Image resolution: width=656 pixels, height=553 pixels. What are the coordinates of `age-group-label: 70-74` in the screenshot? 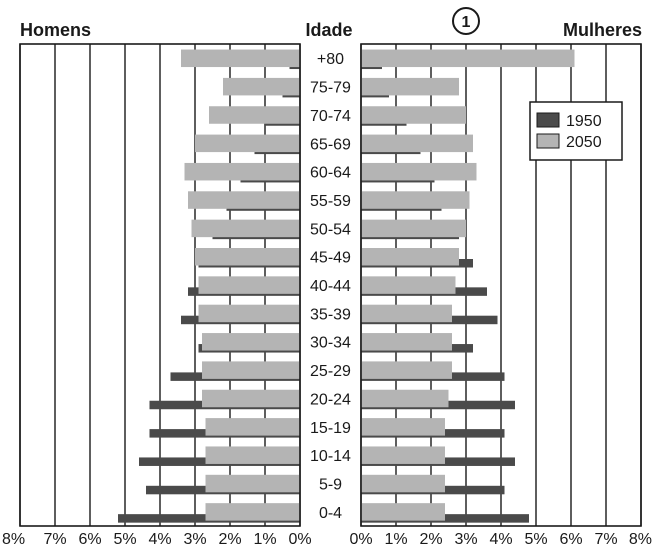 It's located at (330, 116).